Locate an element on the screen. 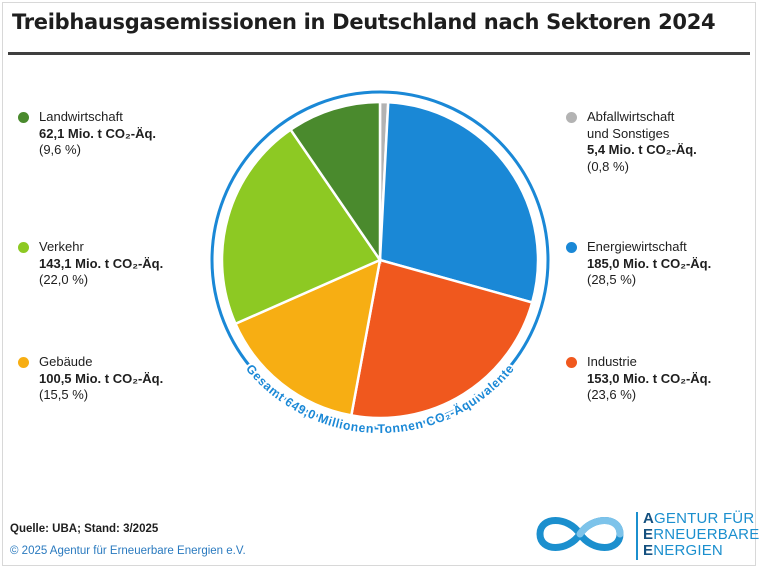 This screenshot has height=570, width=760. verkehr-swatch is located at coordinates (23, 247).